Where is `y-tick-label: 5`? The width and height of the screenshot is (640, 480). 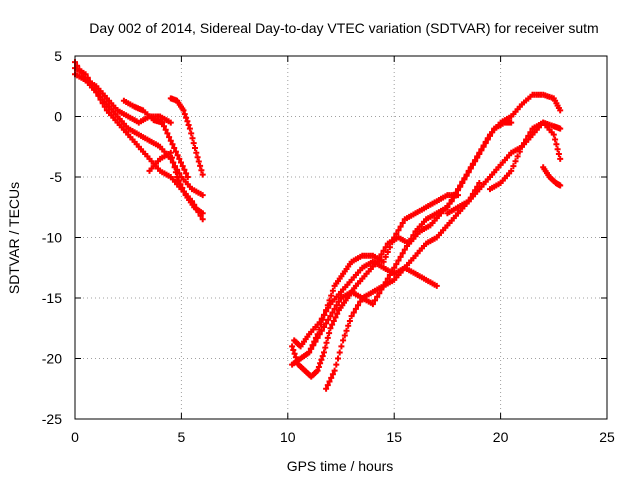
y-tick-label: 5 is located at coordinates (58, 56).